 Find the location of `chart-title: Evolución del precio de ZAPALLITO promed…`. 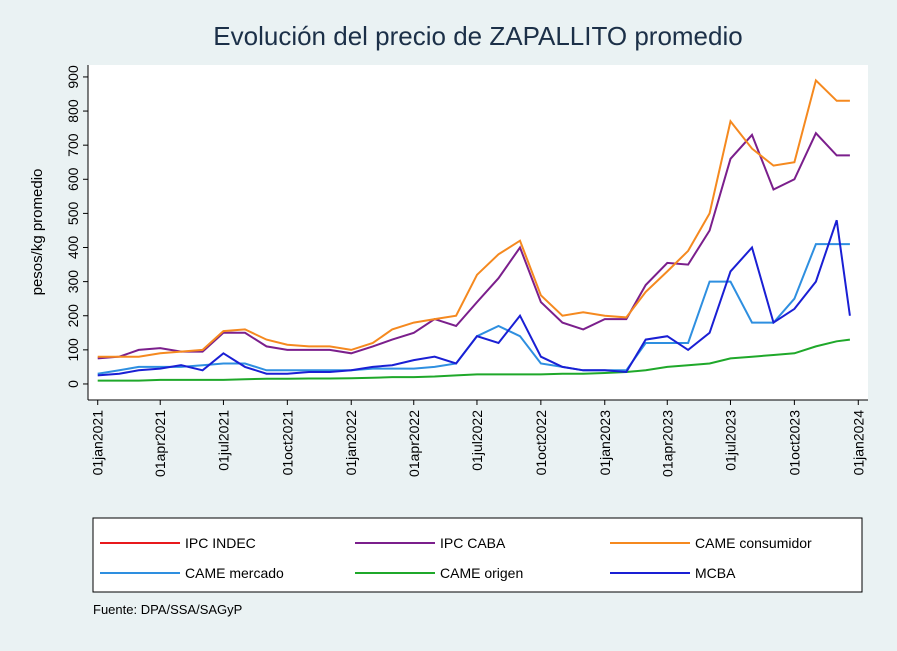

chart-title: Evolución del precio de ZAPALLITO promed… is located at coordinates (477, 36).